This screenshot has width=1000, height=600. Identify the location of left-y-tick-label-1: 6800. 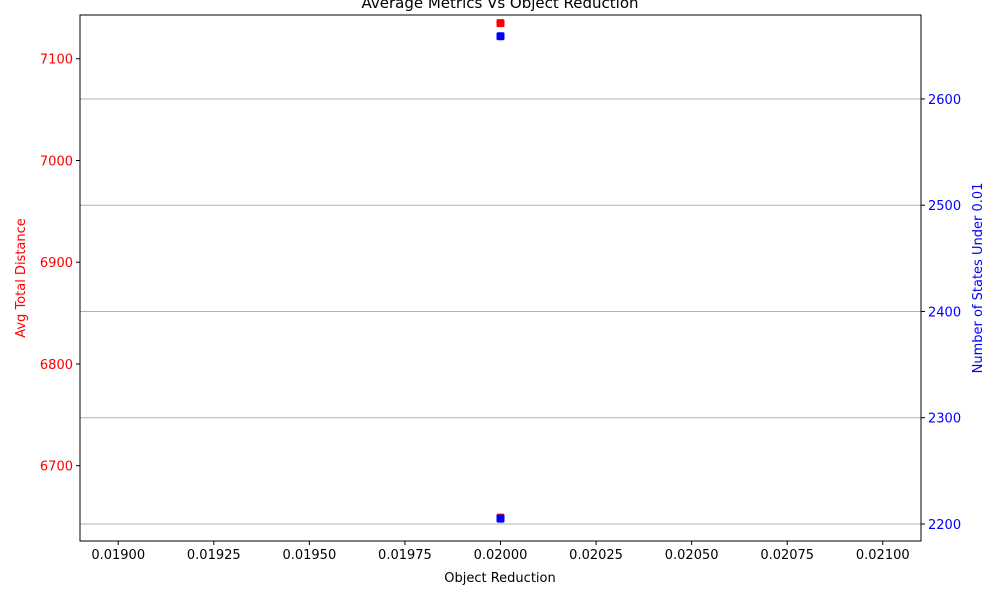
(56, 365).